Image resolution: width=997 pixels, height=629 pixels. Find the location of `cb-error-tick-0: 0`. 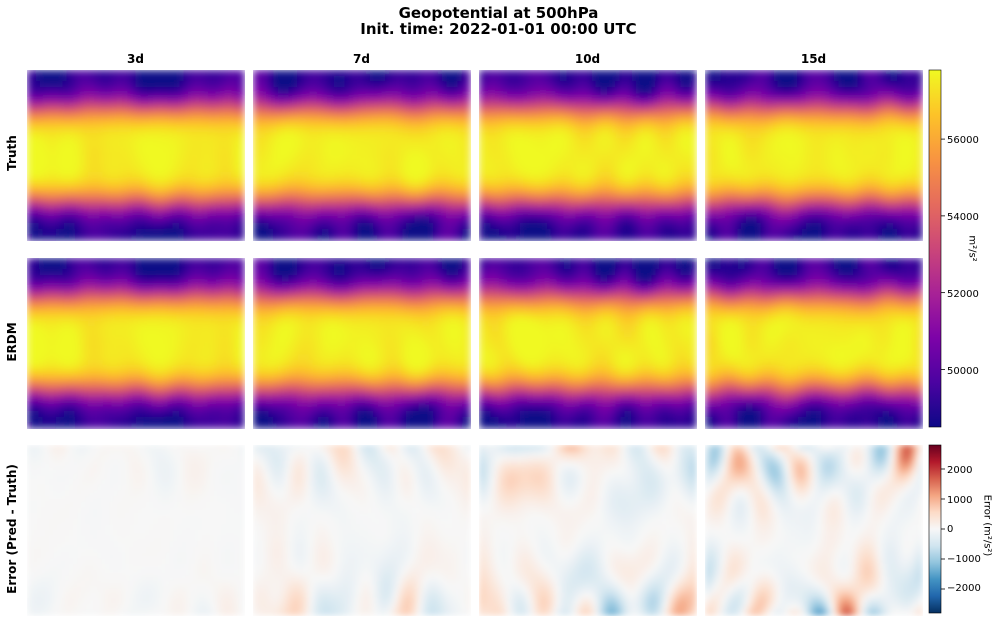

cb-error-tick-0: 0 is located at coordinates (950, 530).